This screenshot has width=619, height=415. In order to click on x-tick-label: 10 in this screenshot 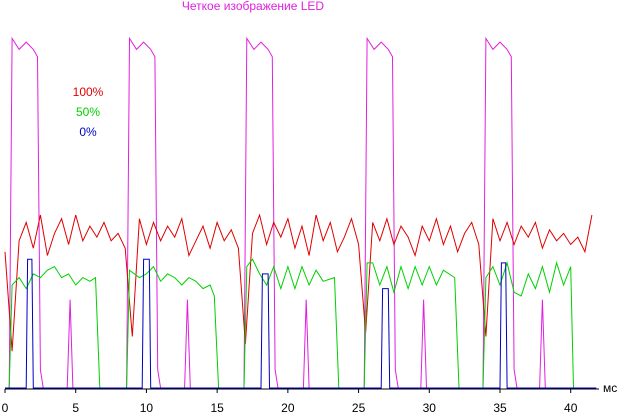, I will do `click(147, 408)`.